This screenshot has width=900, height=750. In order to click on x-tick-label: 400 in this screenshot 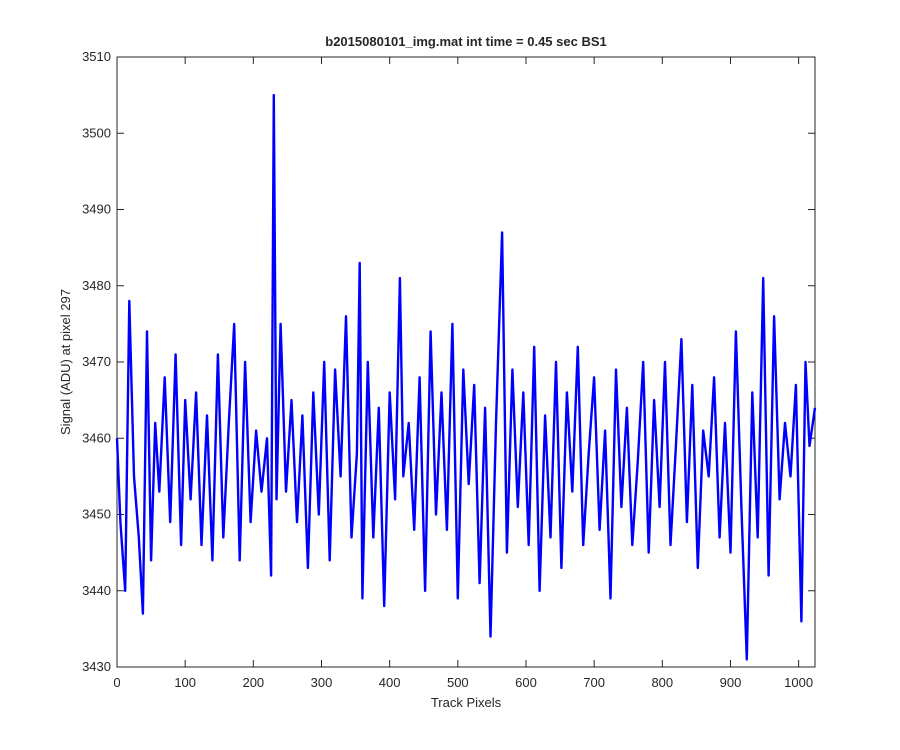, I will do `click(390, 682)`.